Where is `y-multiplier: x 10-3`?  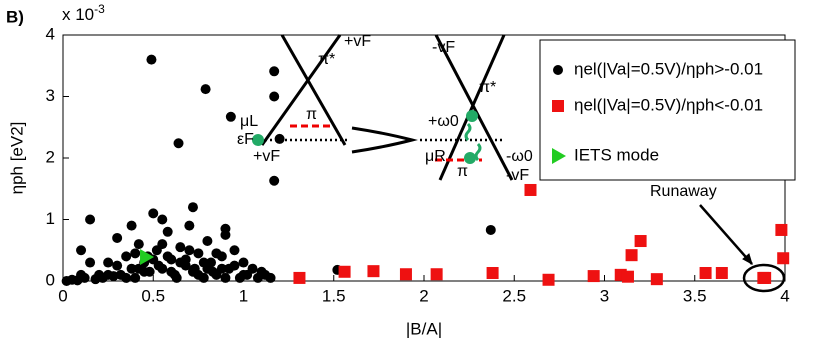
y-multiplier: x 10-3 is located at coordinates (83, 13).